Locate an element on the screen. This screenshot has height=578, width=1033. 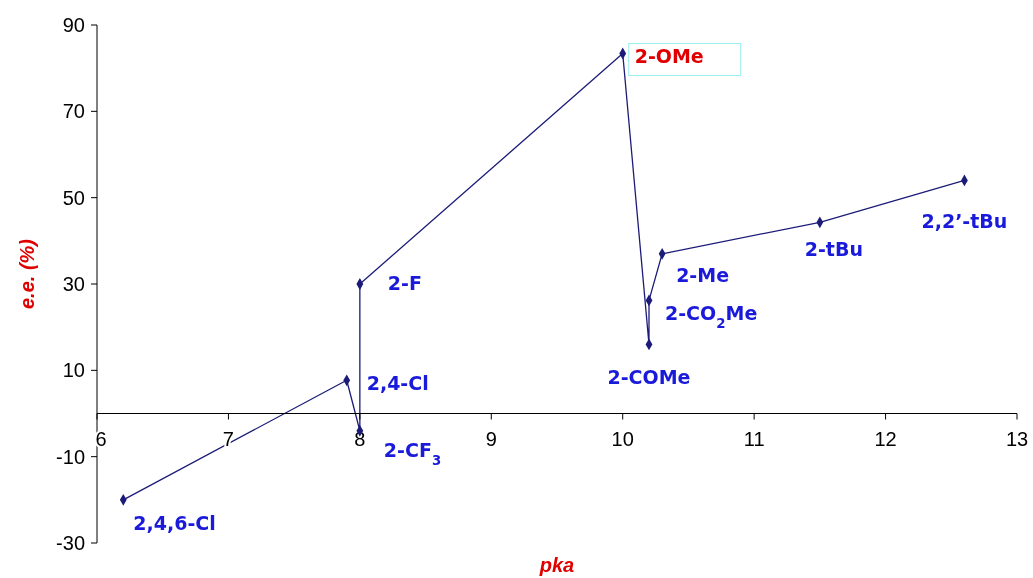
annotation: 2-tBu is located at coordinates (833, 249).